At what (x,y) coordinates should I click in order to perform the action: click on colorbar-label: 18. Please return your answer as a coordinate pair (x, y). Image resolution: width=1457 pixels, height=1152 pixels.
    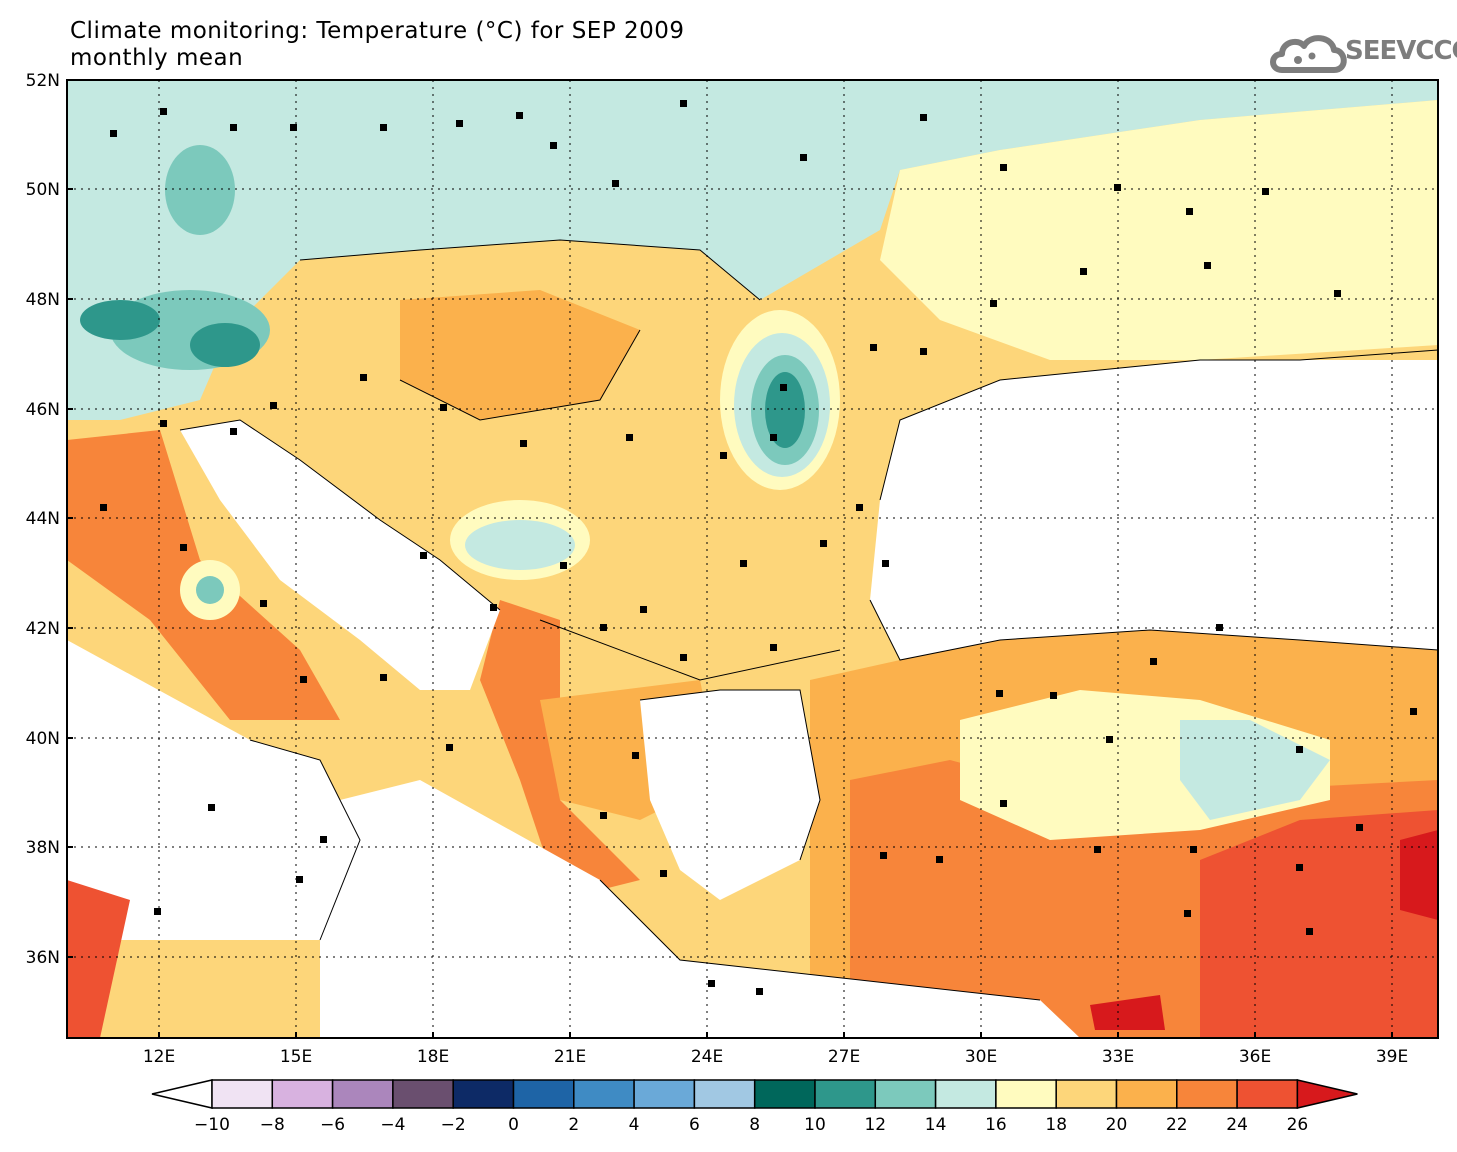
    Looking at the image, I should click on (1056, 1125).